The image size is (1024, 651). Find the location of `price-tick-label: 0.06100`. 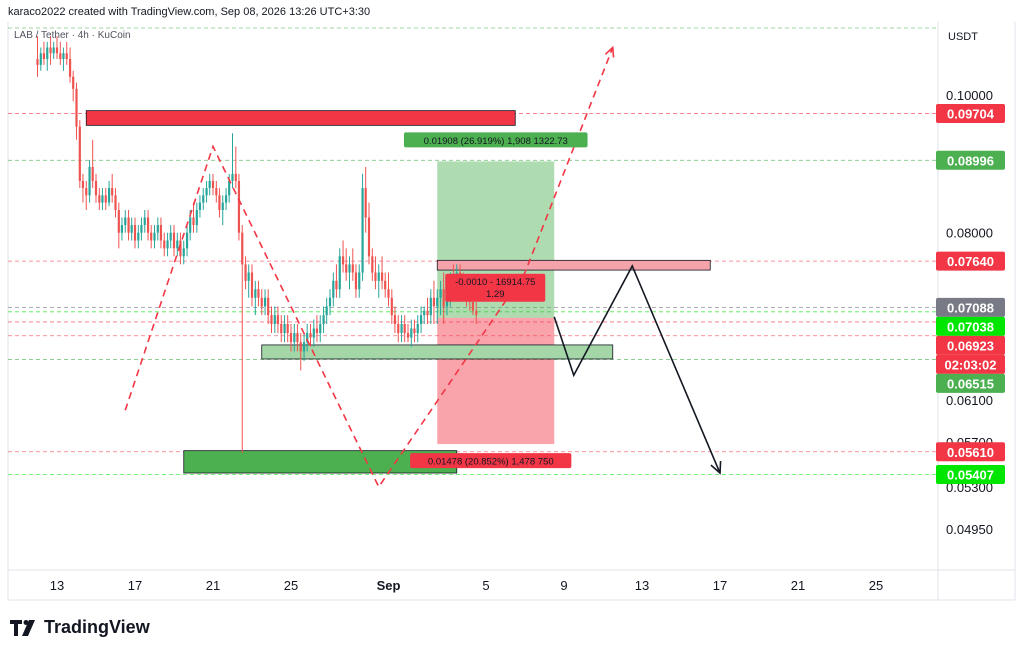

price-tick-label: 0.06100 is located at coordinates (969, 400).